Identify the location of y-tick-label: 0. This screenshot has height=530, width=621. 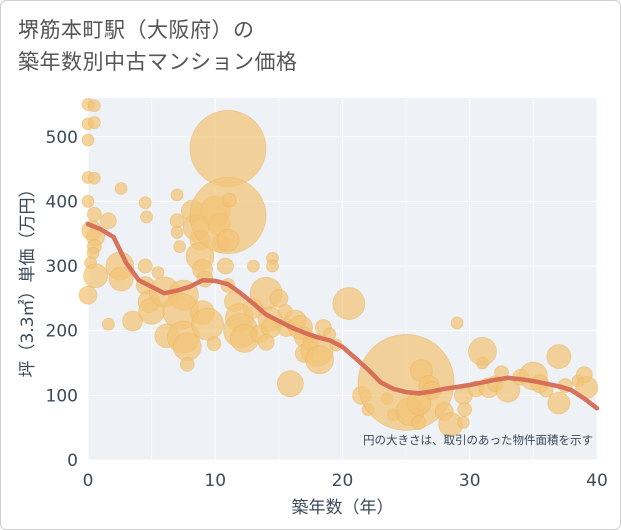
(72, 461).